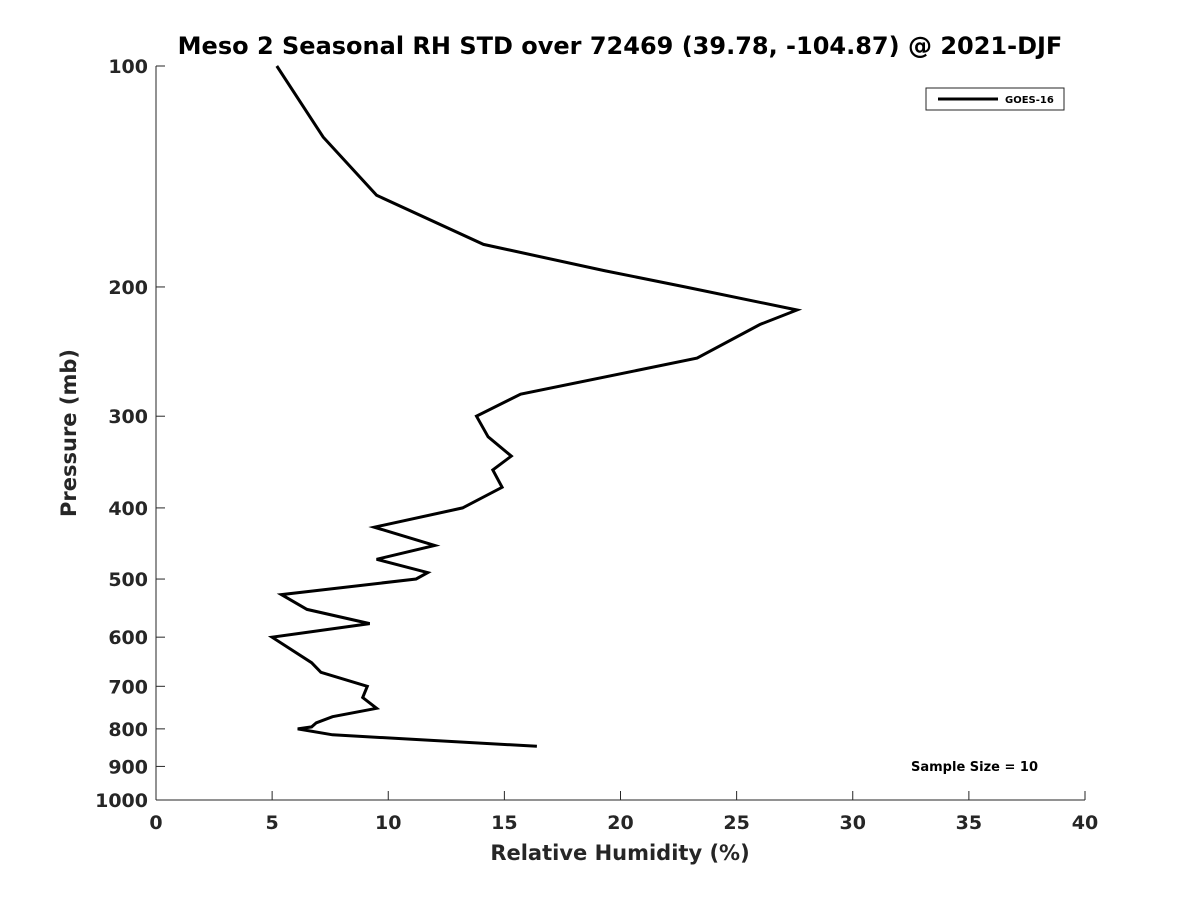 This screenshot has width=1200, height=900. What do you see at coordinates (128, 67) in the screenshot?
I see `y-tick-label: 100` at bounding box center [128, 67].